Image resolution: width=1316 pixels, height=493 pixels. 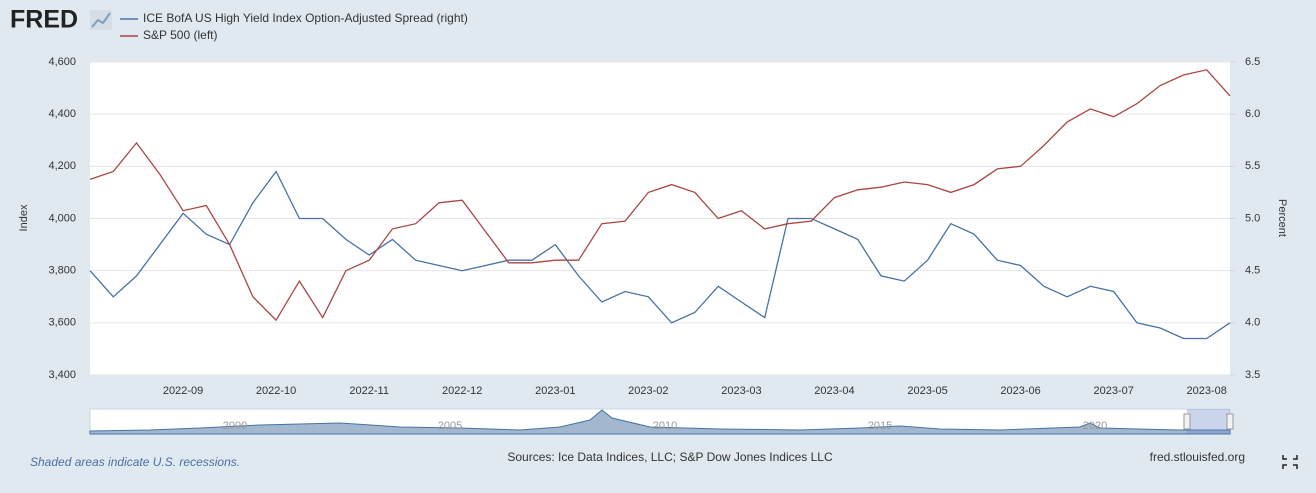 I want to click on x-tick-label: 2022-09, so click(x=183, y=391).